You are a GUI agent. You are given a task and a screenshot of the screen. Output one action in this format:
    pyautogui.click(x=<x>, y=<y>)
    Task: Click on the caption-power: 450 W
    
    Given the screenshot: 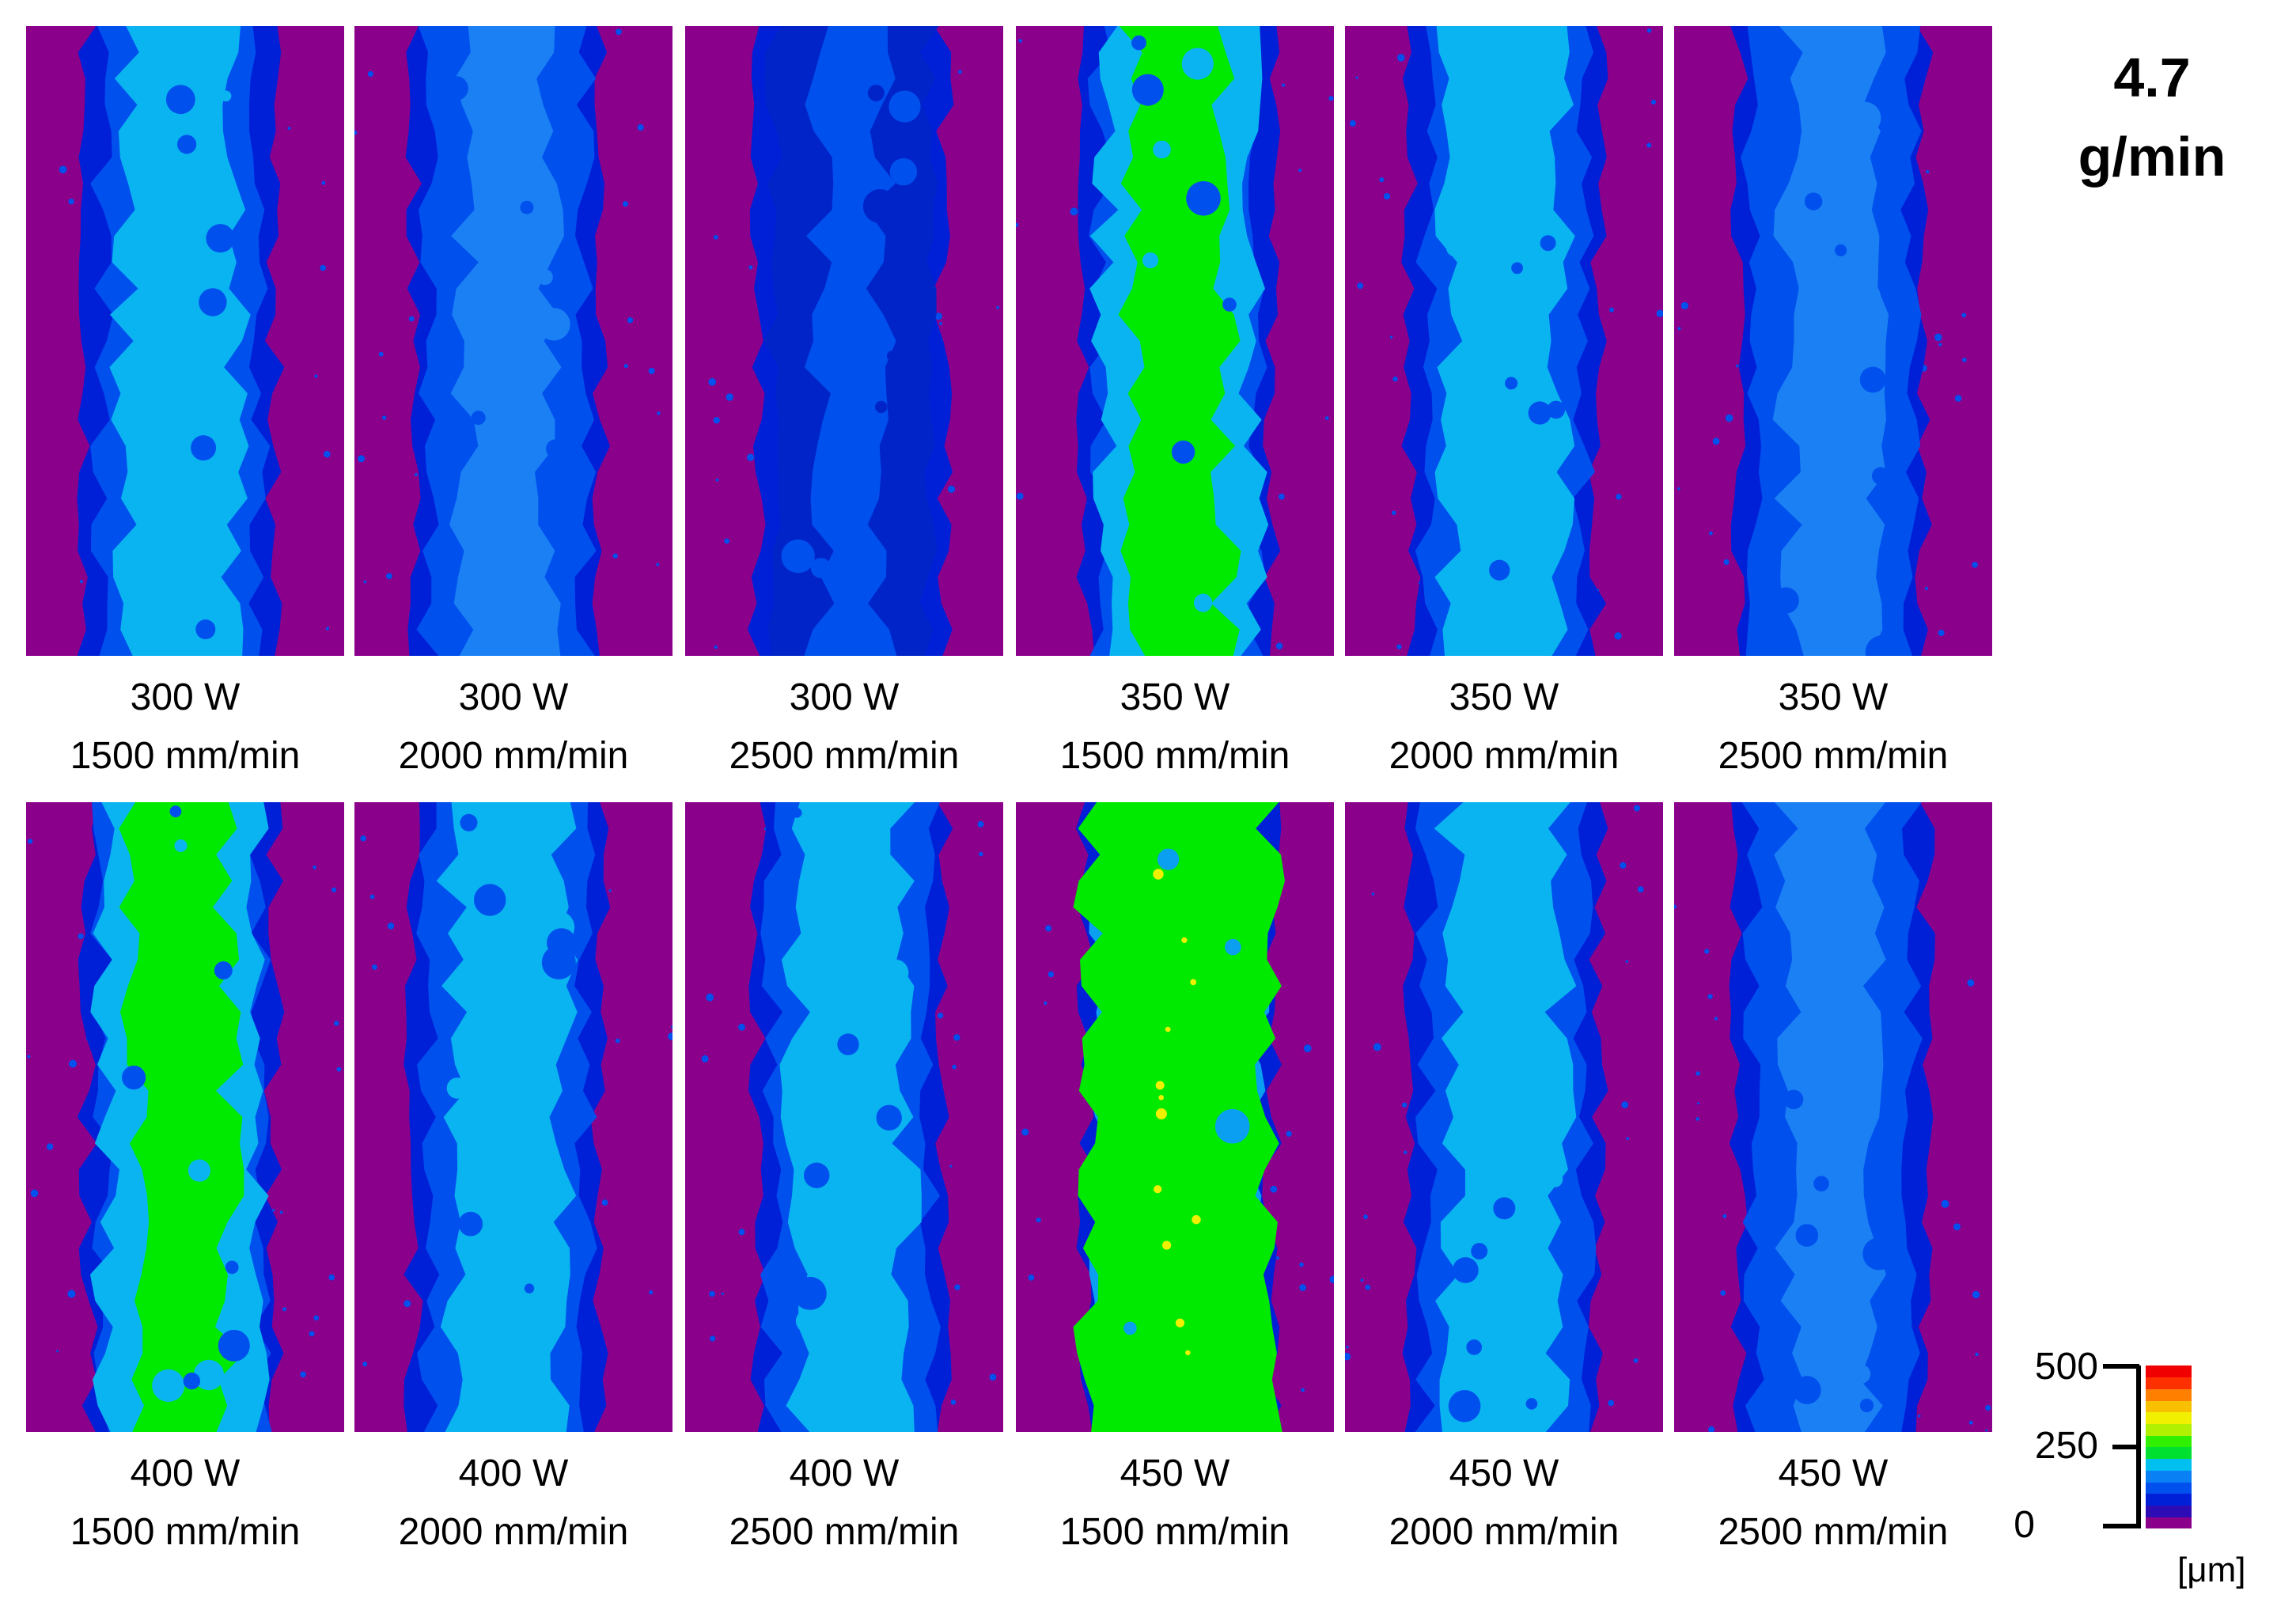 What is the action you would take?
    pyautogui.click(x=1175, y=1473)
    